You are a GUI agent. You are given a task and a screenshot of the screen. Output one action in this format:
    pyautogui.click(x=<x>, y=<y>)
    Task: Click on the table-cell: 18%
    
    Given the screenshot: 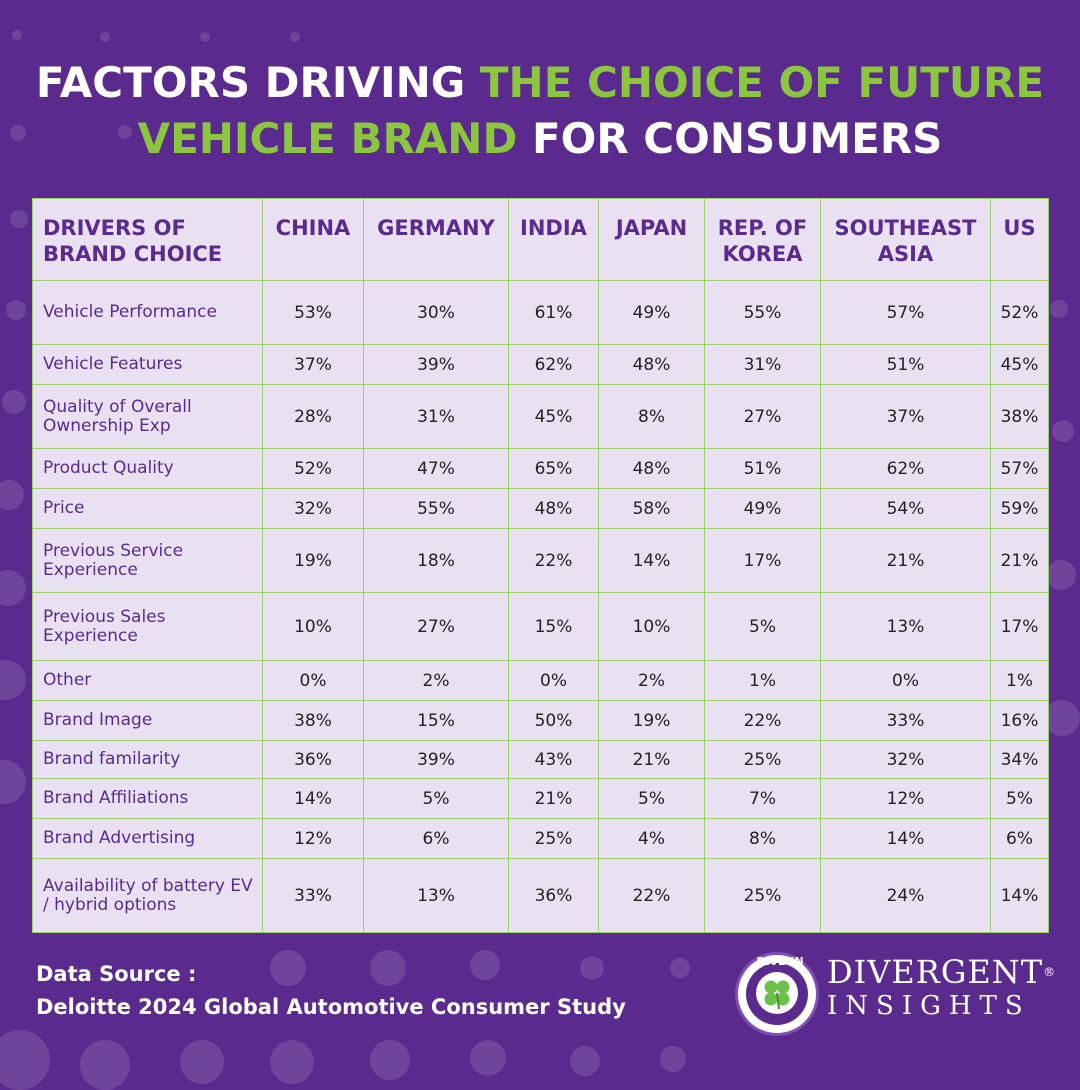 What is the action you would take?
    pyautogui.click(x=436, y=560)
    